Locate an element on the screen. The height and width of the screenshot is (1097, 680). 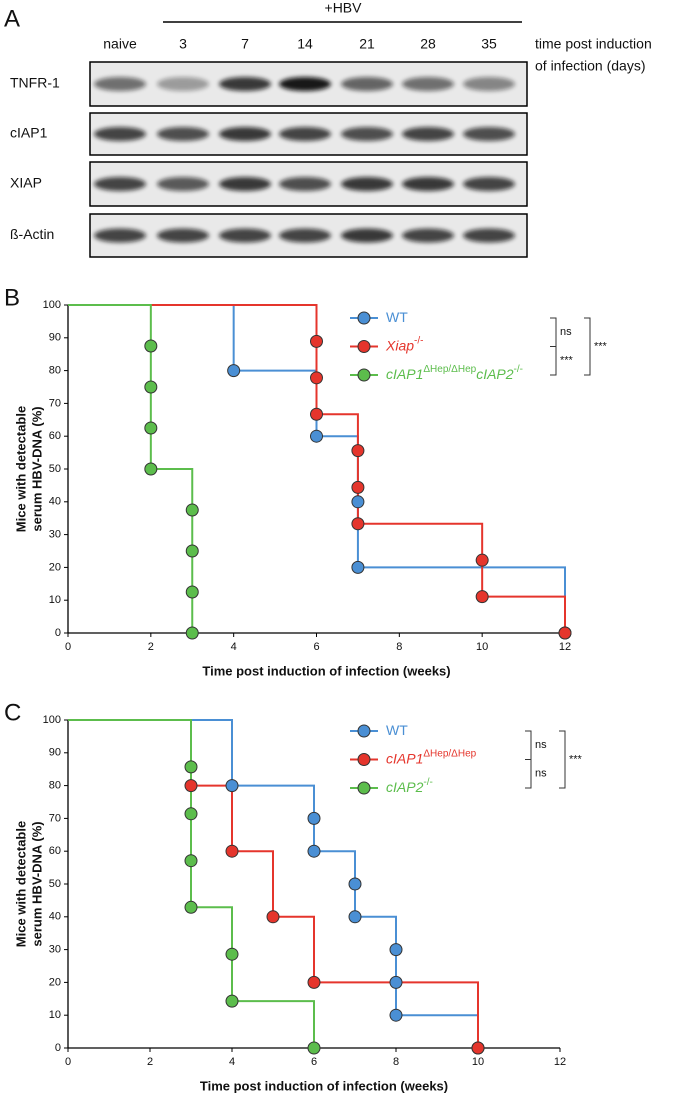
lane-label: 28 is located at coordinates (428, 44).